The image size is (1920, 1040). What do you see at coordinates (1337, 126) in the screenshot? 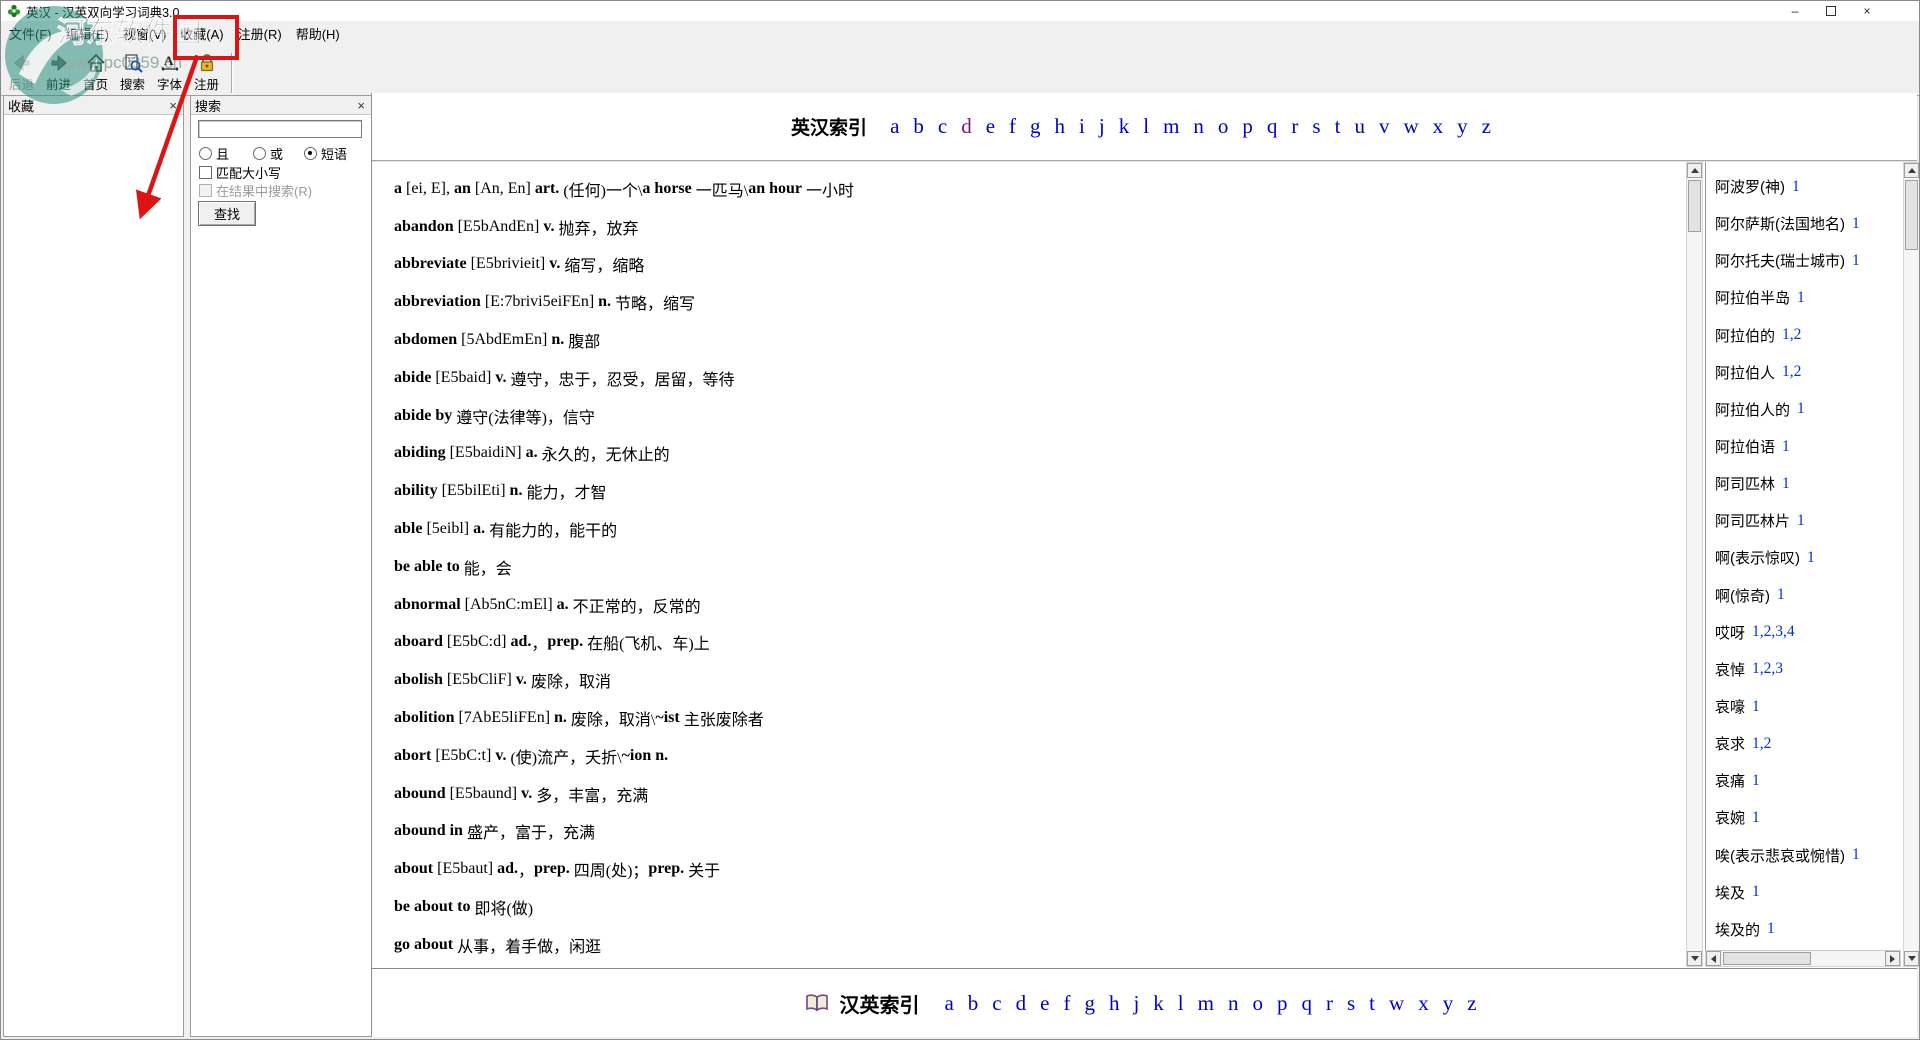
I see `english-index-letter-t: t` at bounding box center [1337, 126].